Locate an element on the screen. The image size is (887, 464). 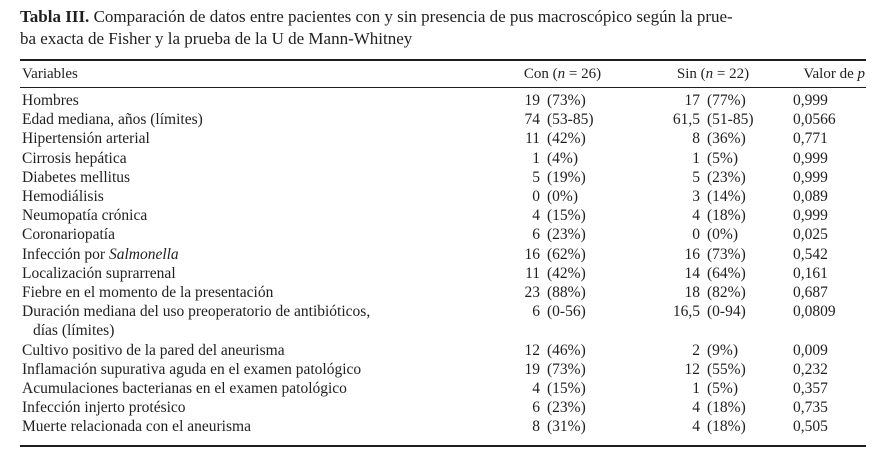
variable-label: Neumopatía crónica is located at coordinates (85, 216).